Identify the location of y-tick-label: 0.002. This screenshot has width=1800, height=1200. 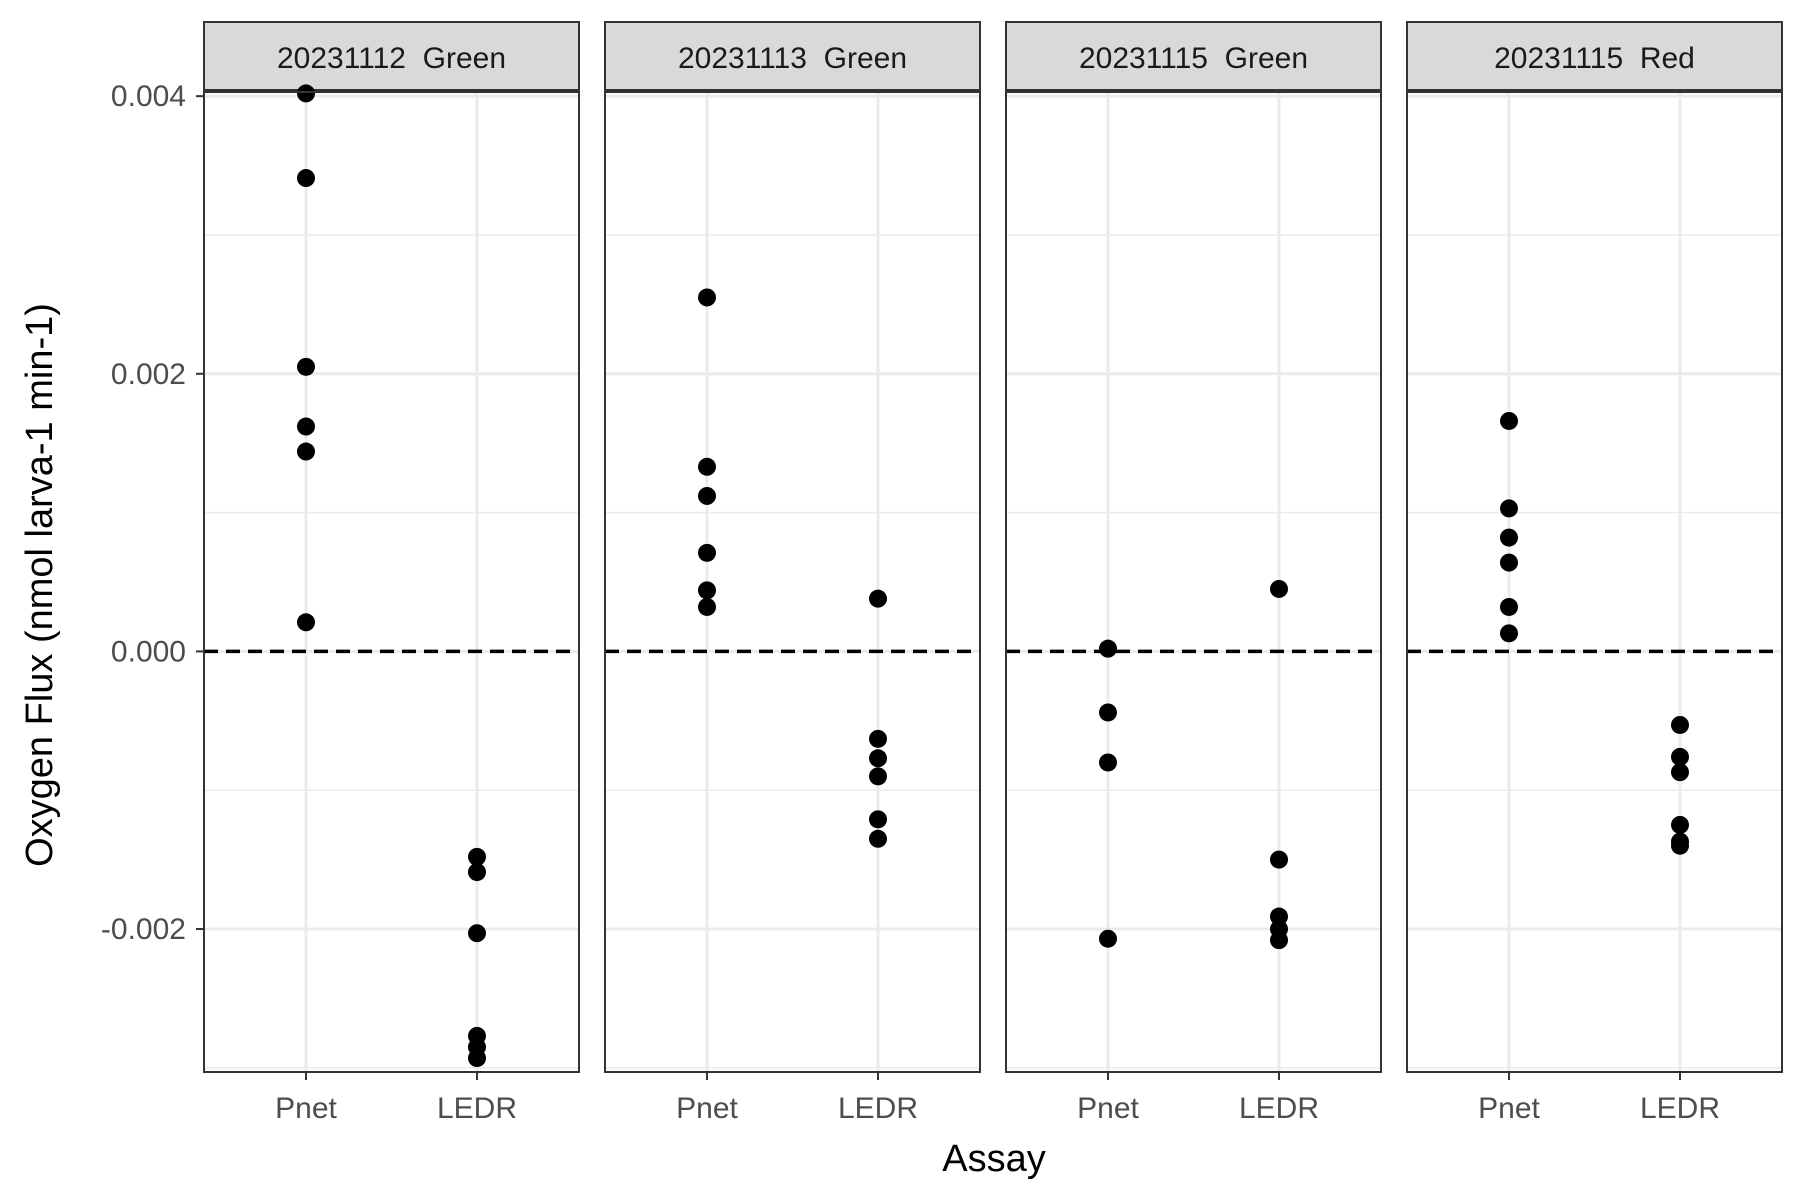
(148, 374).